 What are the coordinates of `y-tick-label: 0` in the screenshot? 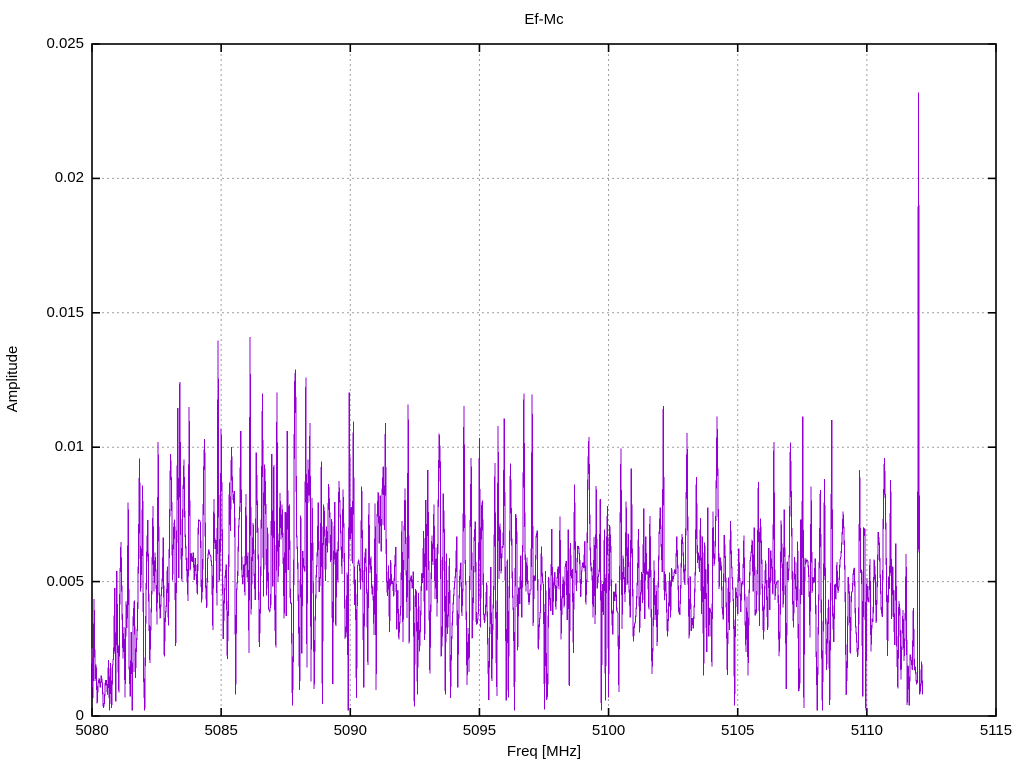 It's located at (79, 715).